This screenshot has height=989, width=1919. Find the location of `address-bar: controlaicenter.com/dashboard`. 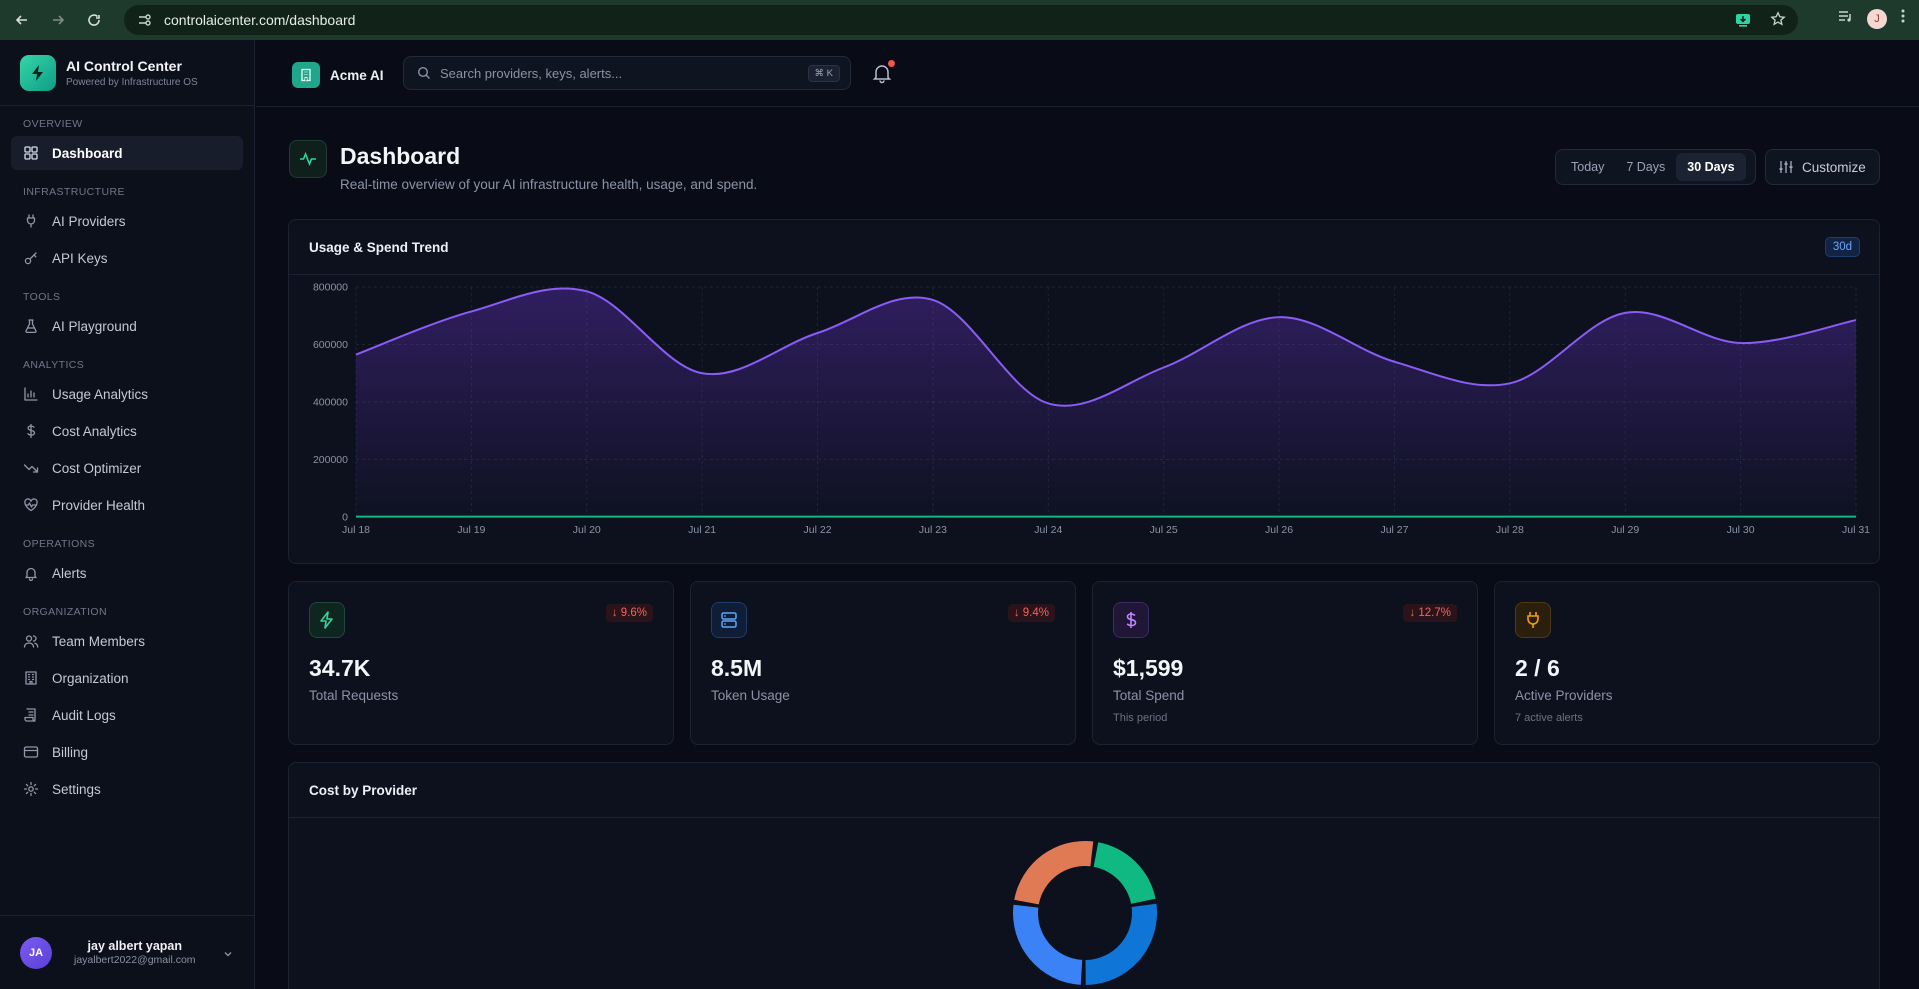

address-bar: controlaicenter.com/dashboard is located at coordinates (961, 20).